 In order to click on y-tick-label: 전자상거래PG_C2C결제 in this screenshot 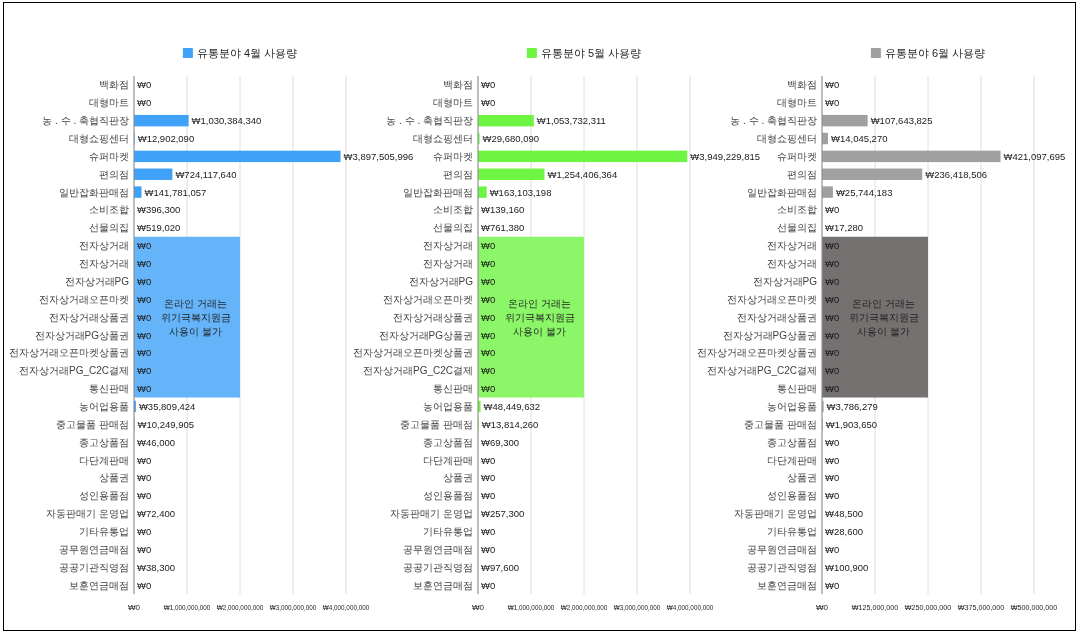, I will do `click(73, 371)`.